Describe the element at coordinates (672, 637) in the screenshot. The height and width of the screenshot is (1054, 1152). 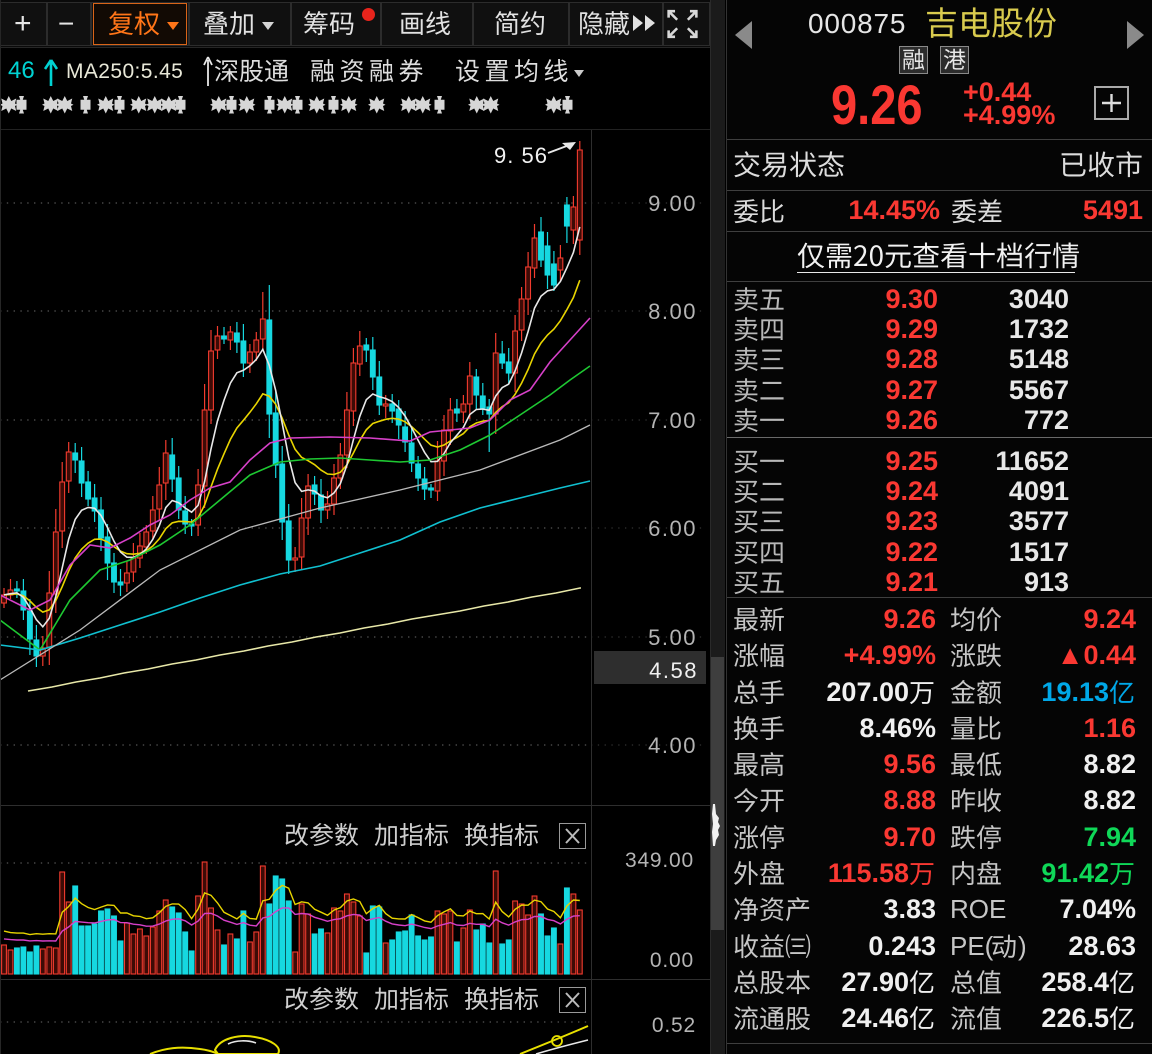
I see `svg-text: 5.00` at that location.